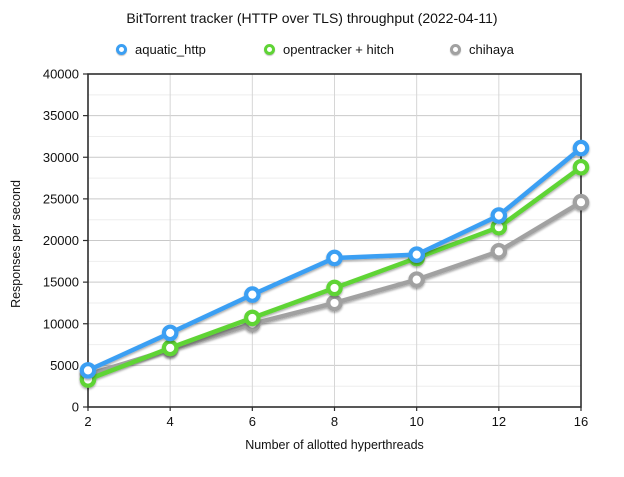  I want to click on y-tick-label: 40000, so click(61, 74).